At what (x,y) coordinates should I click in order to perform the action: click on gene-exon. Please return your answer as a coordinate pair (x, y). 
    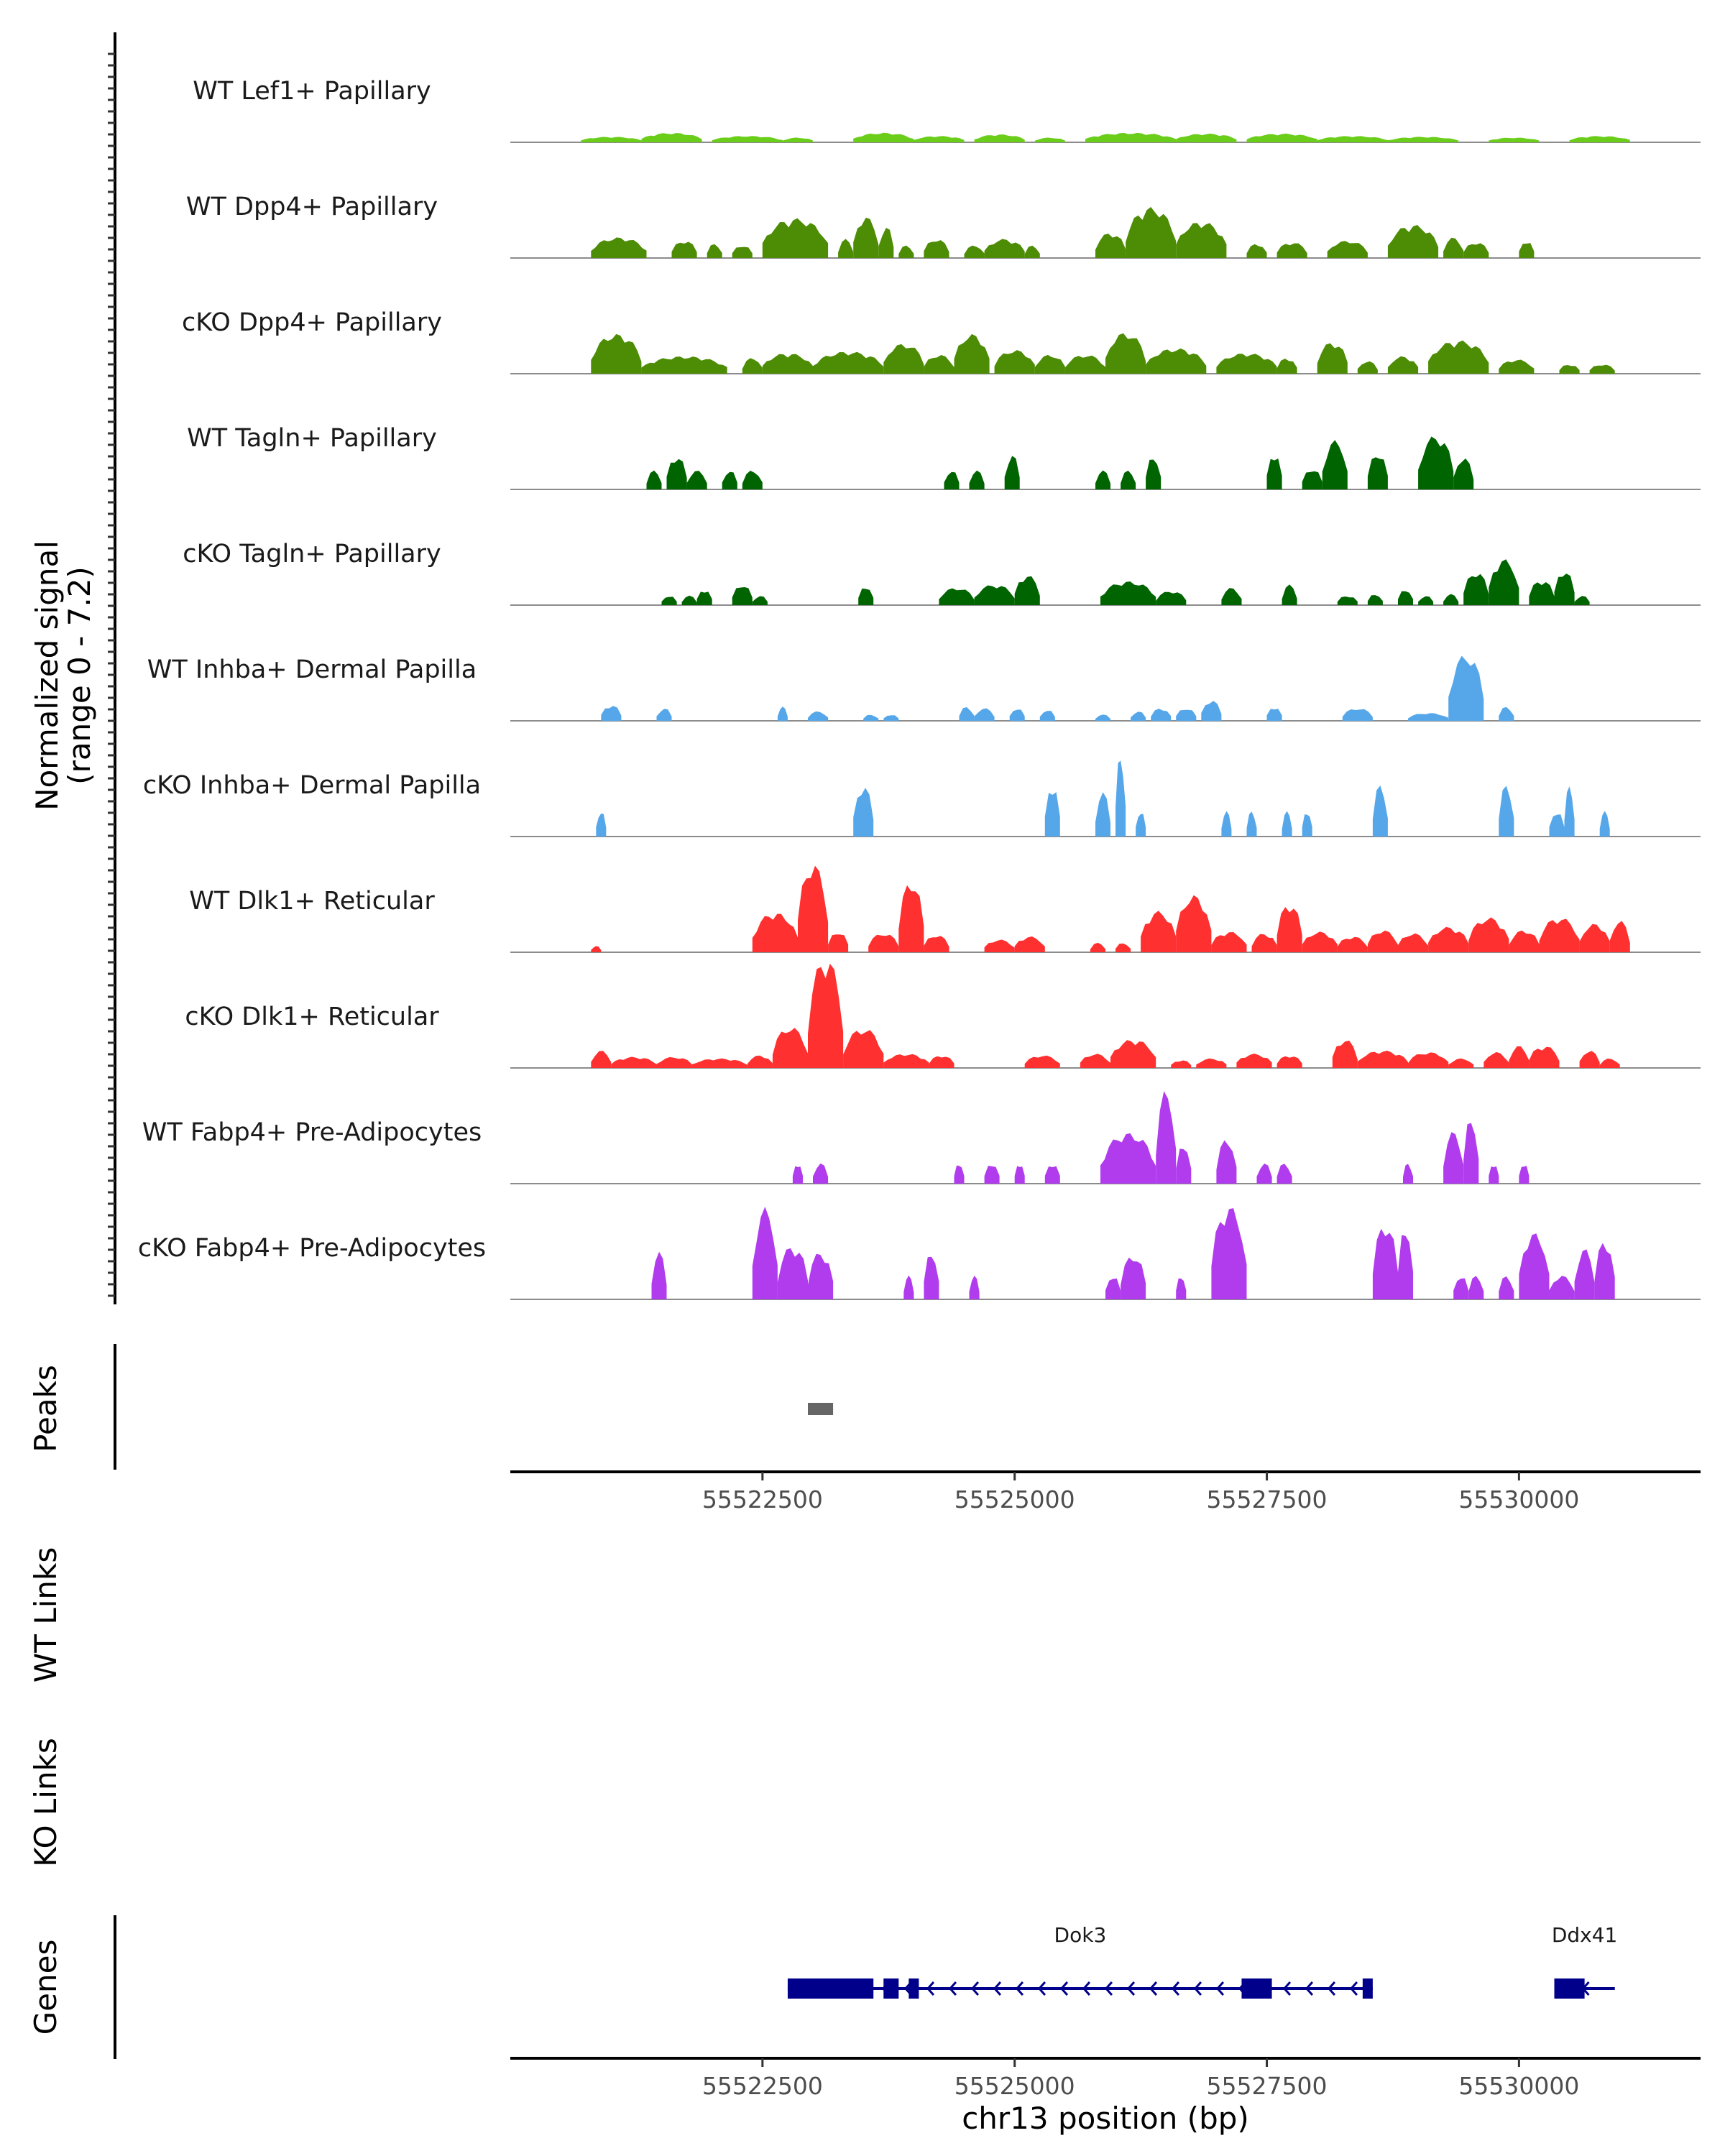
    Looking at the image, I should click on (1256, 1989).